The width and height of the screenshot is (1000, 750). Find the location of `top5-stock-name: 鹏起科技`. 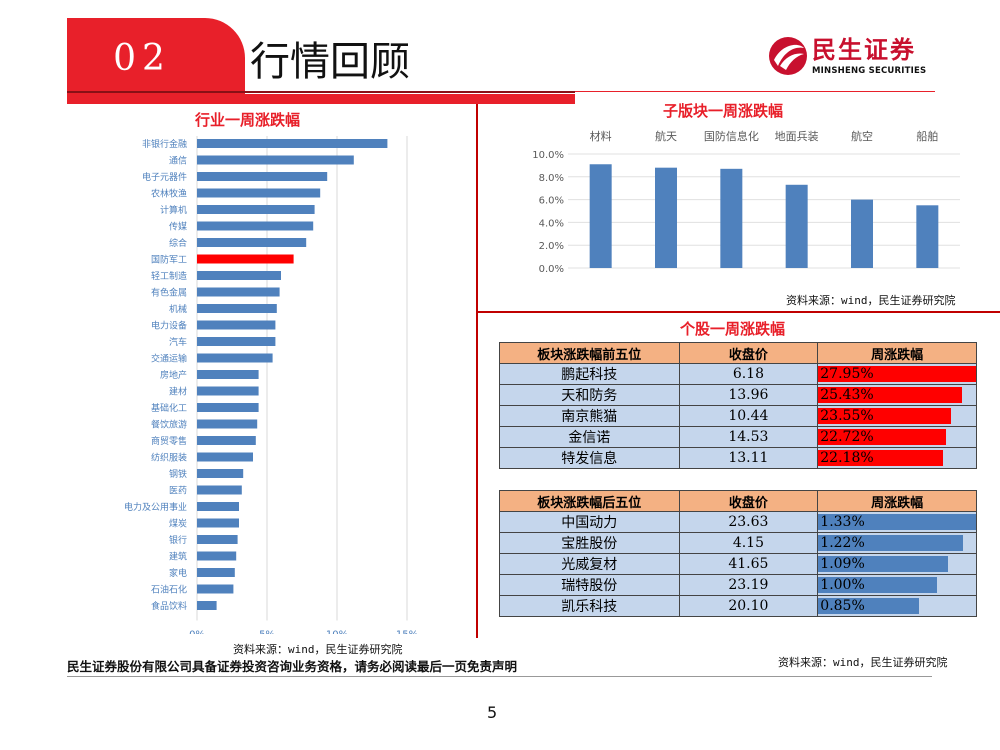

top5-stock-name: 鹏起科技 is located at coordinates (589, 374).